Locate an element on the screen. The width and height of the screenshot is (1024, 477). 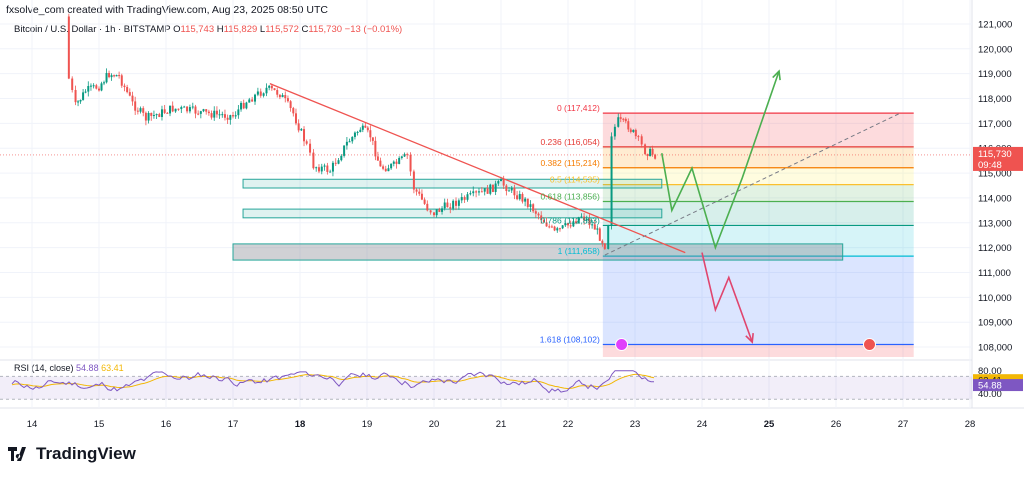
time-tick-label: 18 is located at coordinates (300, 424).